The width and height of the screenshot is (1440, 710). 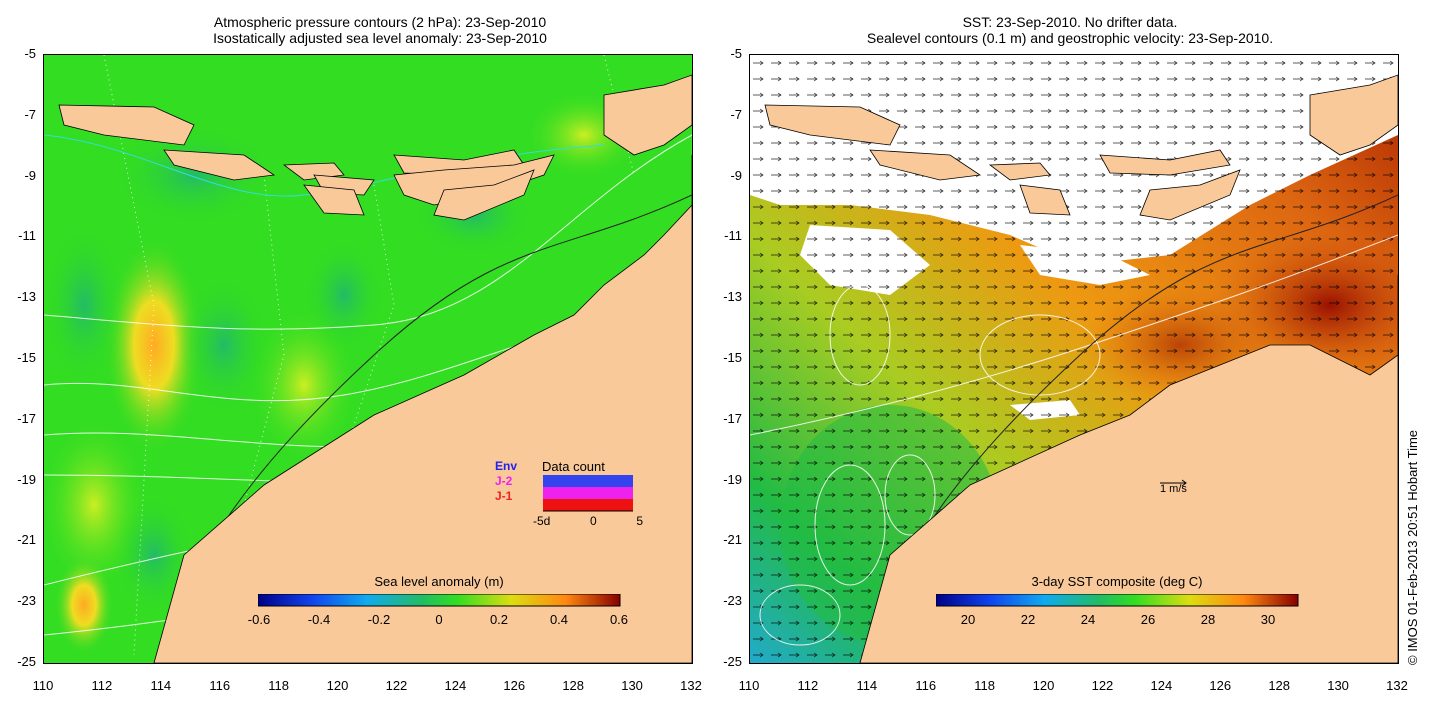 What do you see at coordinates (1117, 581) in the screenshot?
I see `sst-colorbar-label: 3-day SST composite (deg C)` at bounding box center [1117, 581].